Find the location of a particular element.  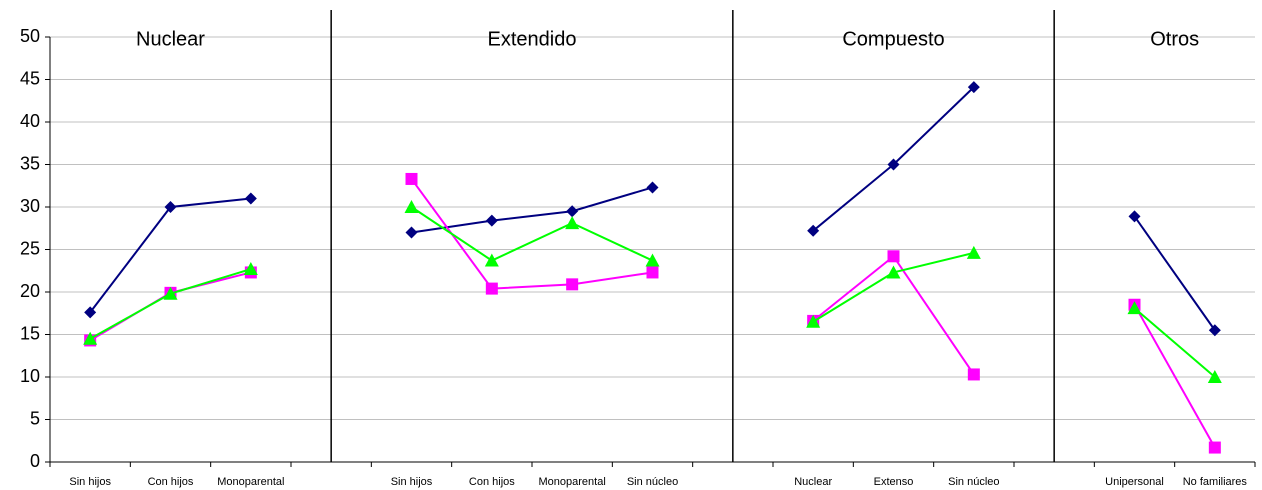

y-tick-label: 25 is located at coordinates (30, 248).